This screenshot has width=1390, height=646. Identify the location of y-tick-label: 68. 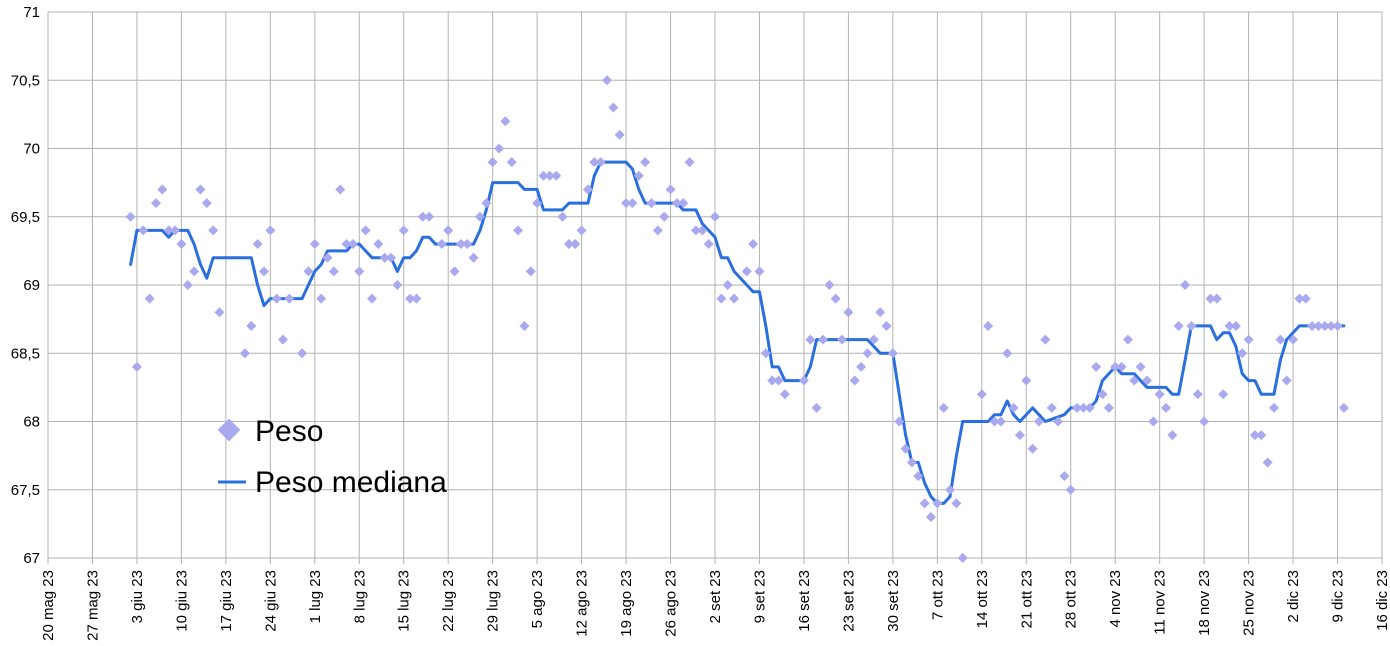
(31, 422).